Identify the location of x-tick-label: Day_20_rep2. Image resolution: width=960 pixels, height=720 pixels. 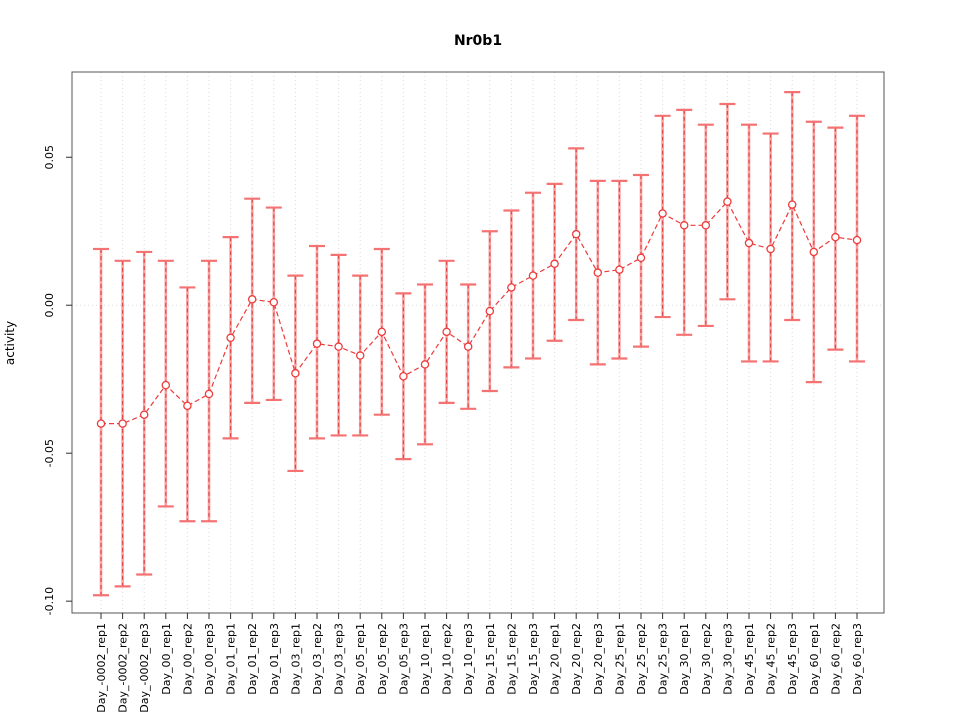
(576, 659).